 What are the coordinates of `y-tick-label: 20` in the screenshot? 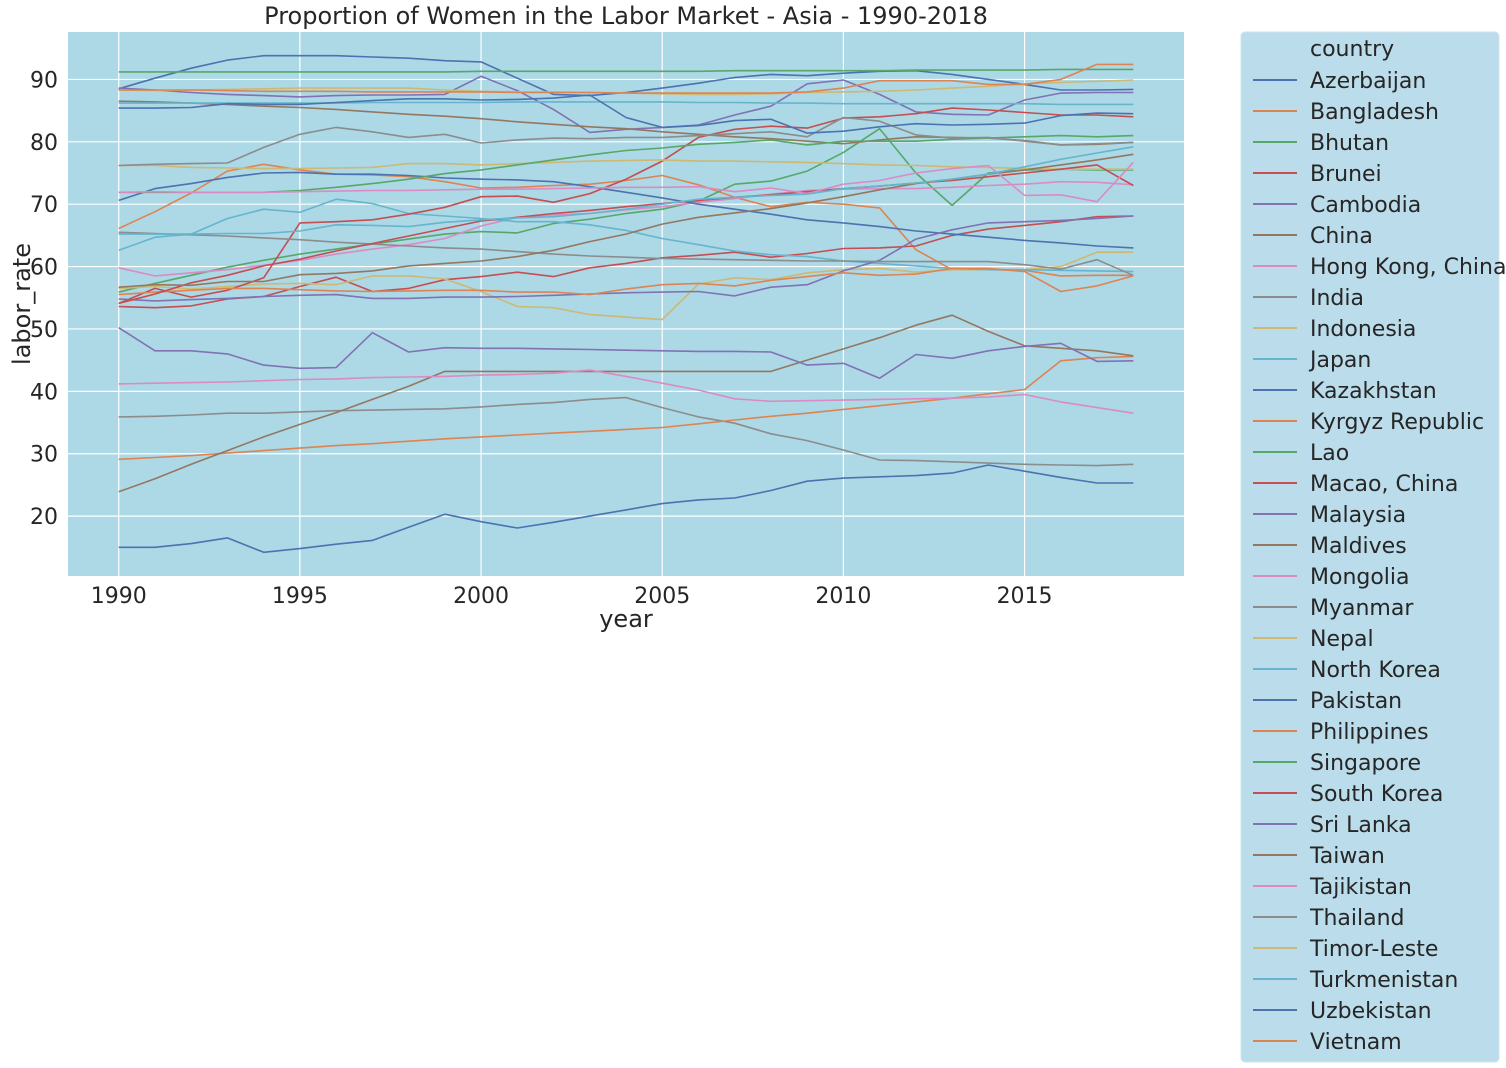 It's located at (44, 517).